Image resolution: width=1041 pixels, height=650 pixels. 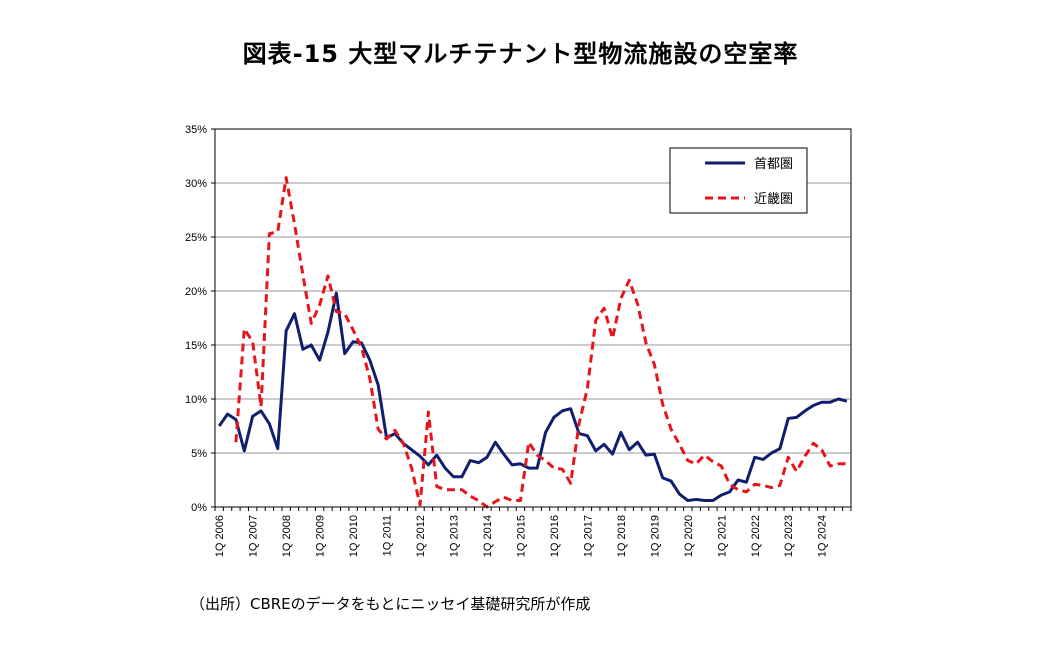 I want to click on y-tick-label: 10%, so click(x=196, y=400).